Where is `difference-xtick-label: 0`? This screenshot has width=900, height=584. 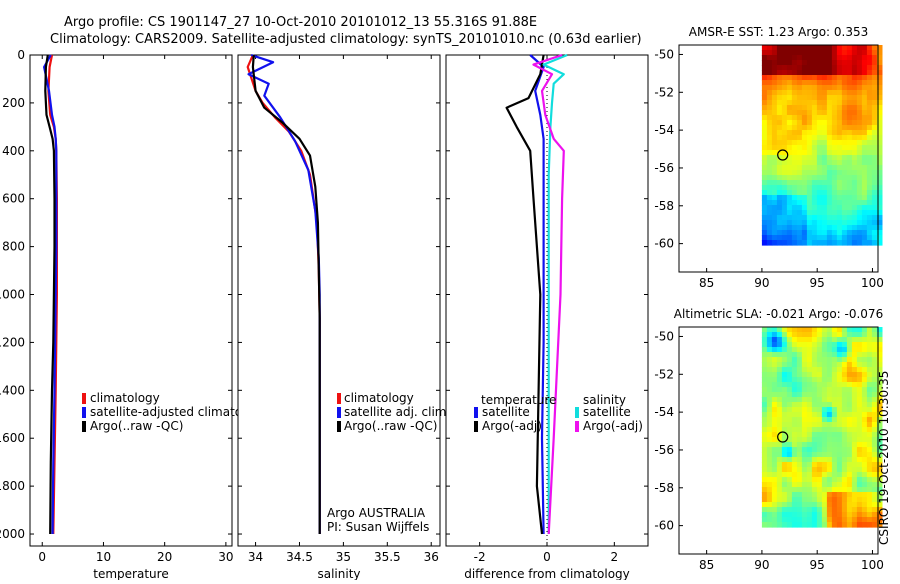
difference-xtick-label: 0 is located at coordinates (547, 557).